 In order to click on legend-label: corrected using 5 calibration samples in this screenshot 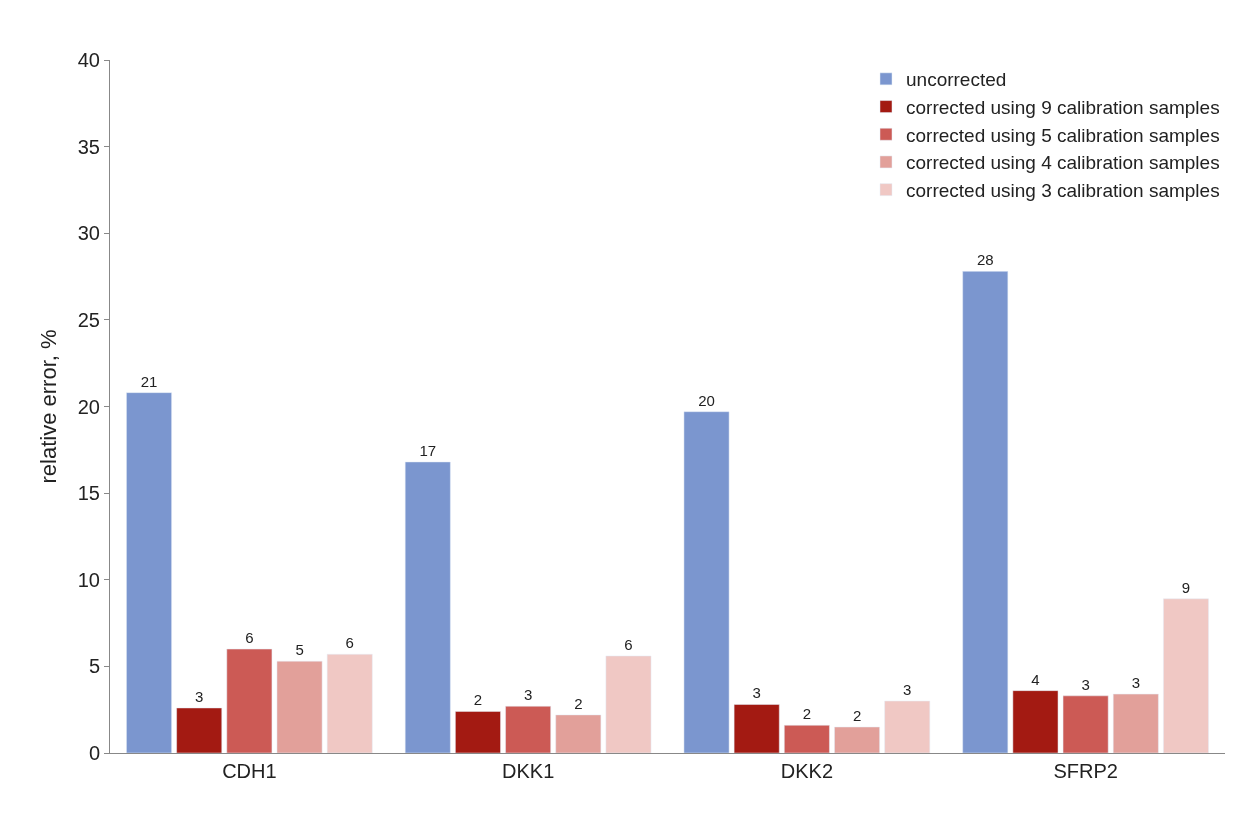, I will do `click(1063, 135)`.